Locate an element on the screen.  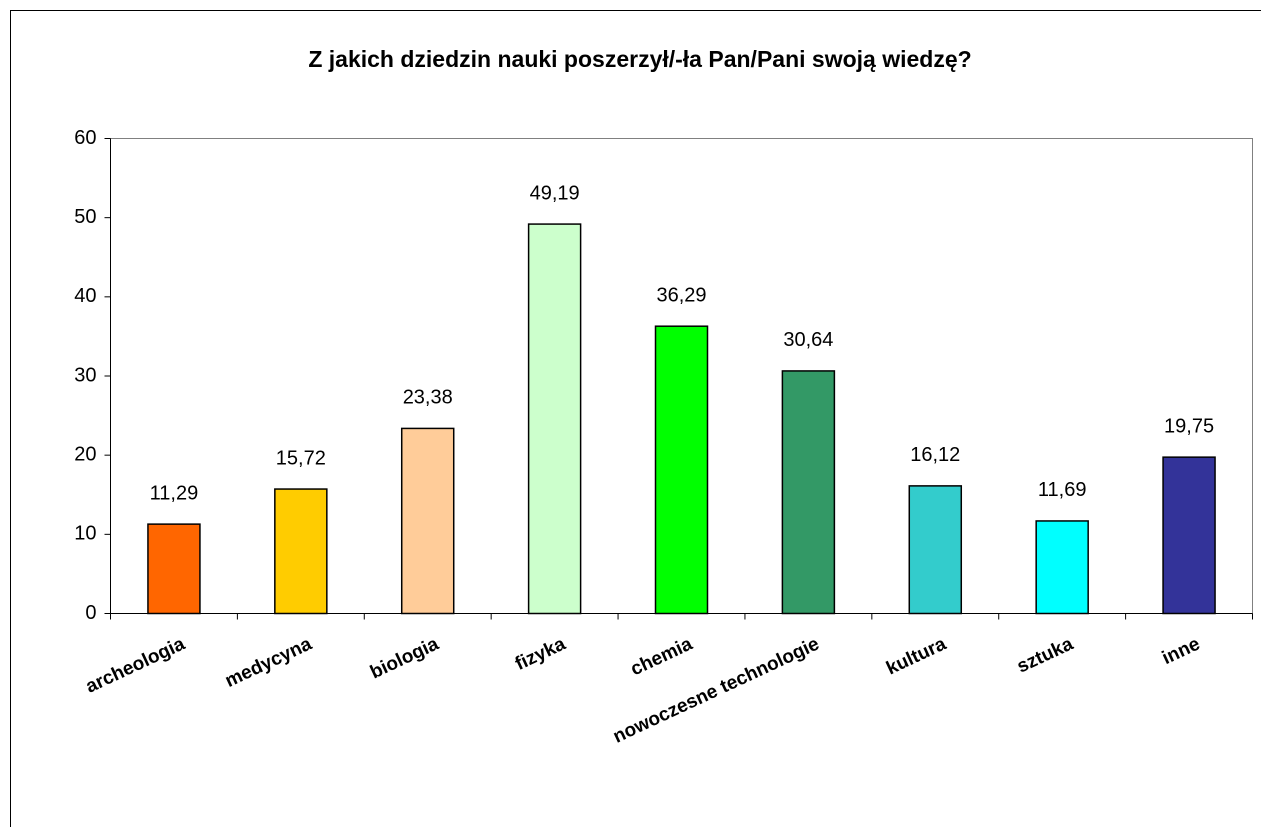
y-tick-label: 10 is located at coordinates (85, 534).